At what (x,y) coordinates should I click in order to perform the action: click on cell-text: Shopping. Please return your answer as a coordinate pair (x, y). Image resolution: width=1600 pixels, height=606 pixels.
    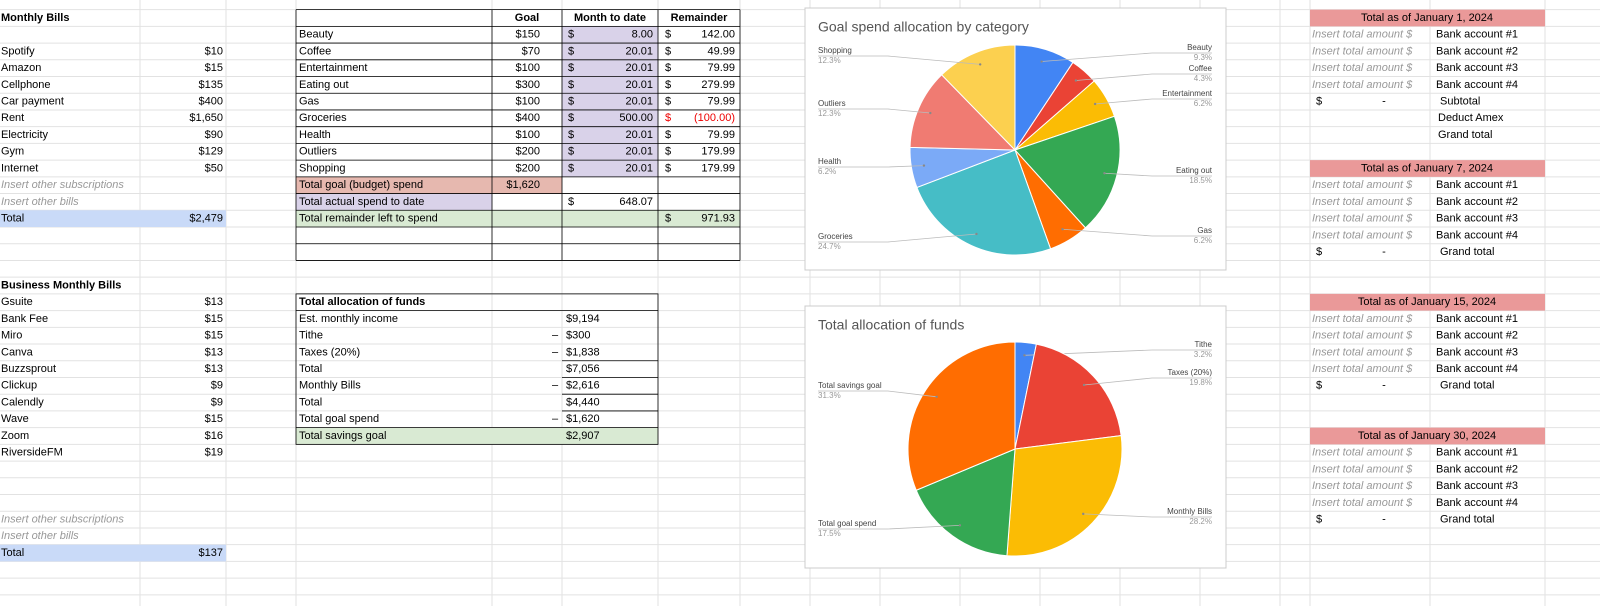
    Looking at the image, I should click on (322, 168).